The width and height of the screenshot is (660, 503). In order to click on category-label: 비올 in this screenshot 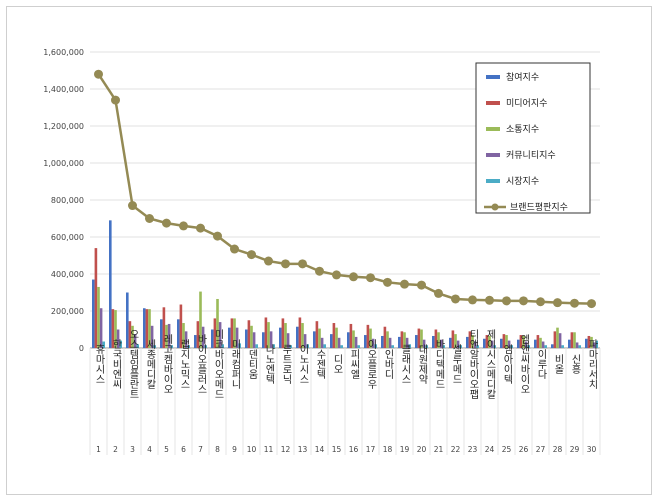, I will do `click(558, 364)`.